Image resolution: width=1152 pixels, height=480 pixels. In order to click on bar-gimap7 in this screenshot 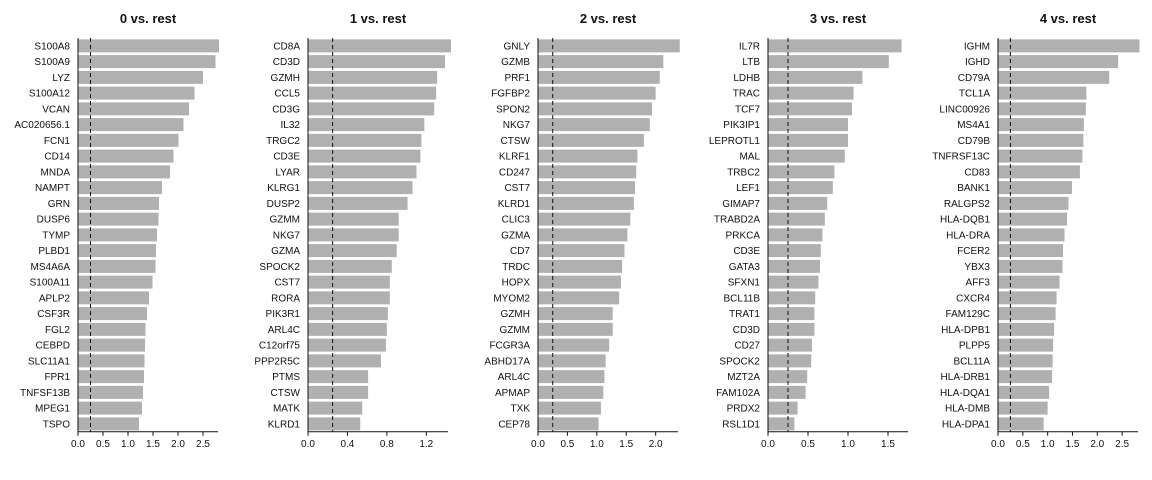, I will do `click(798, 203)`.